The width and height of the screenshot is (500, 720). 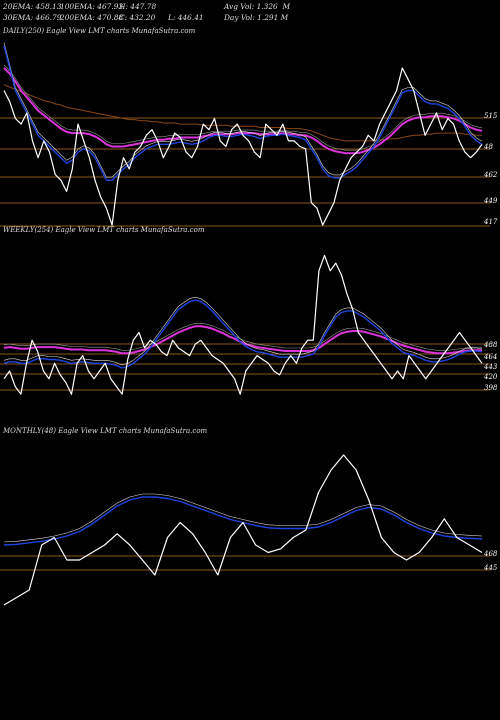 What do you see at coordinates (186, 17) in the screenshot?
I see `header-low: L: 446.41` at bounding box center [186, 17].